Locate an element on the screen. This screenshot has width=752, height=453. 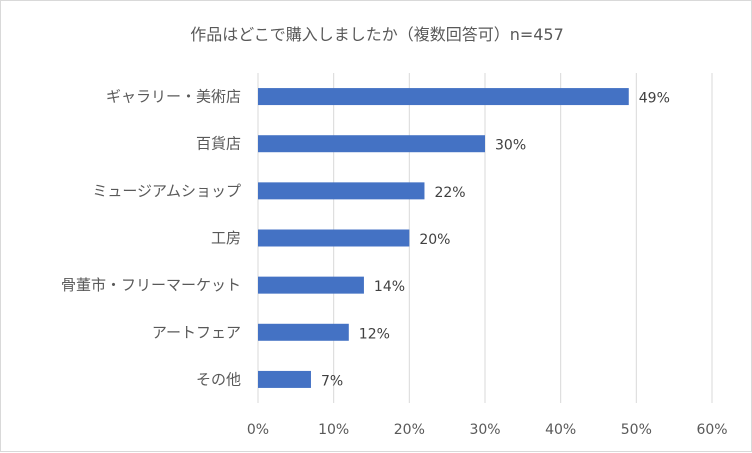
x-tick-label: 50% is located at coordinates (636, 430).